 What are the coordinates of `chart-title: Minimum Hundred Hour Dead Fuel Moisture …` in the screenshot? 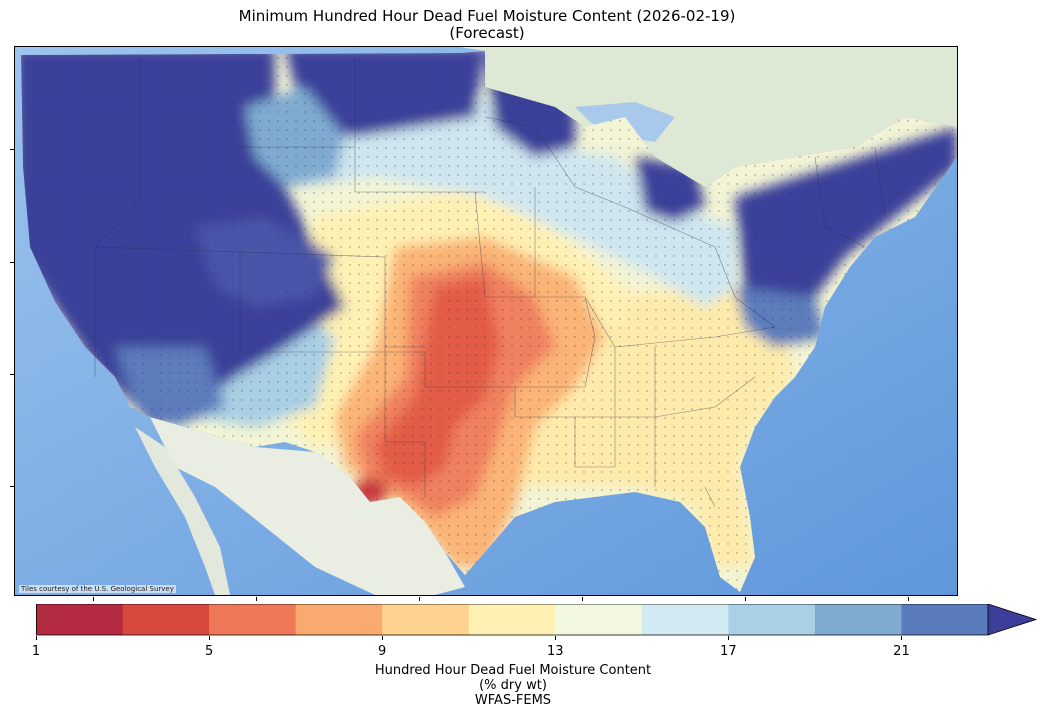 It's located at (487, 25).